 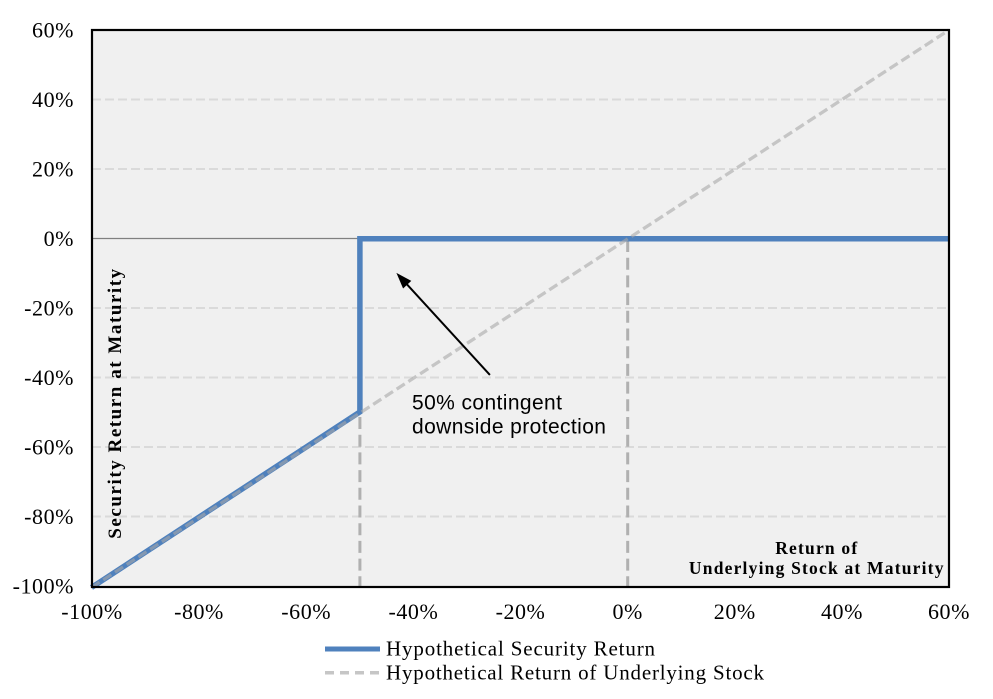 What do you see at coordinates (115, 402) in the screenshot?
I see `svg-text: Security Return at Maturity` at bounding box center [115, 402].